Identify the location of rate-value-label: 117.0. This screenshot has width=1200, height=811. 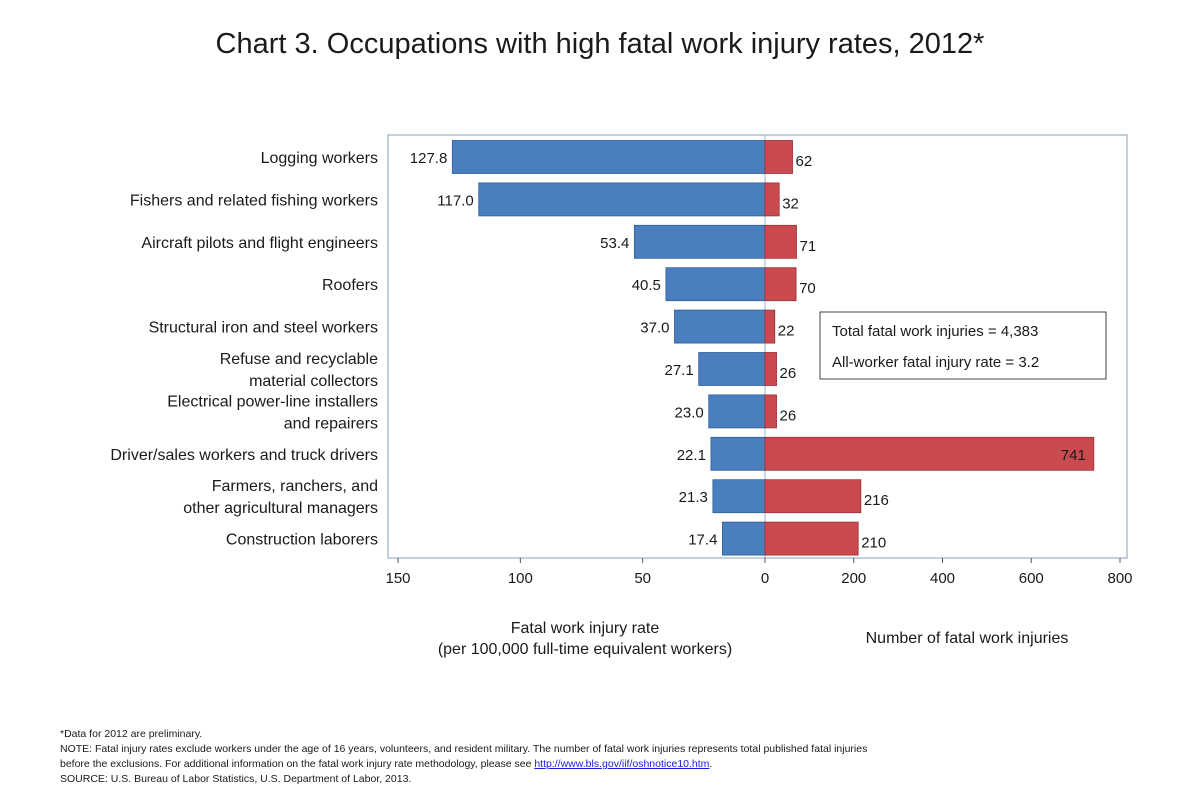
(455, 200).